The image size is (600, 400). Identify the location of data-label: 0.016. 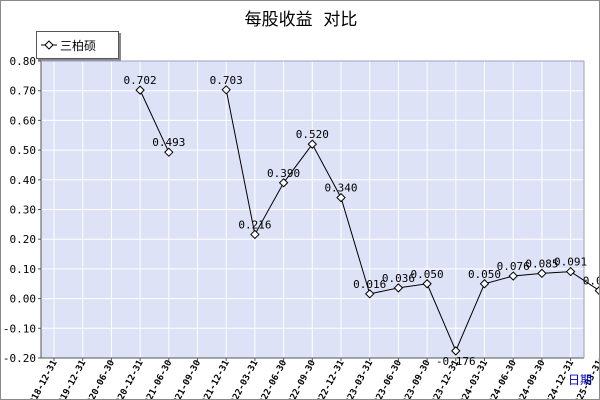
(369, 284).